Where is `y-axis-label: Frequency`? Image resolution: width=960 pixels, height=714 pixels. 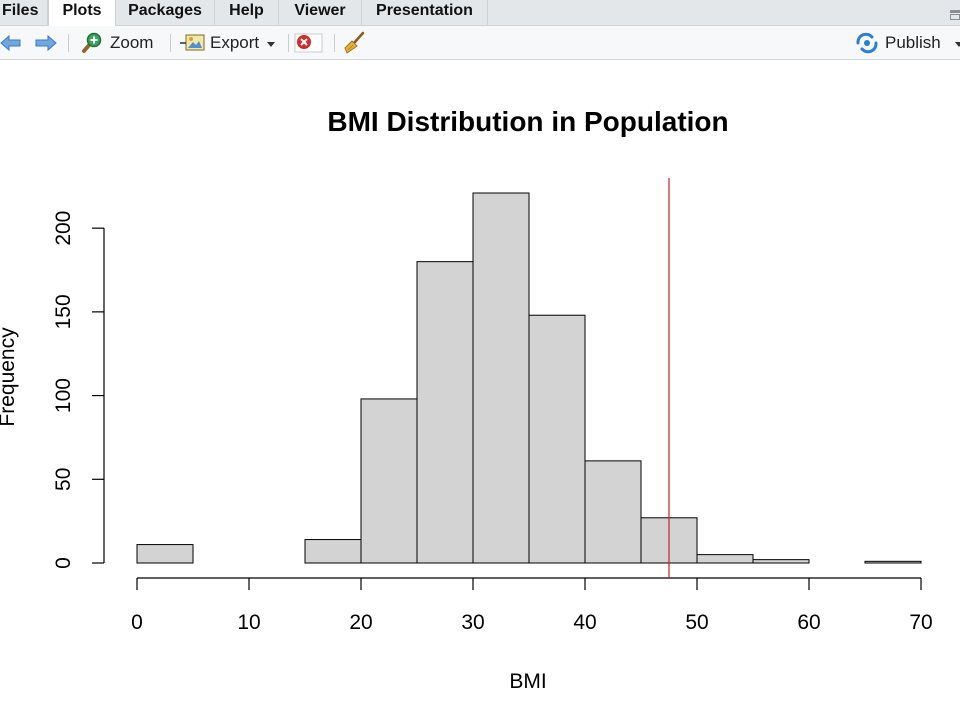
y-axis-label: Frequency is located at coordinates (9, 377).